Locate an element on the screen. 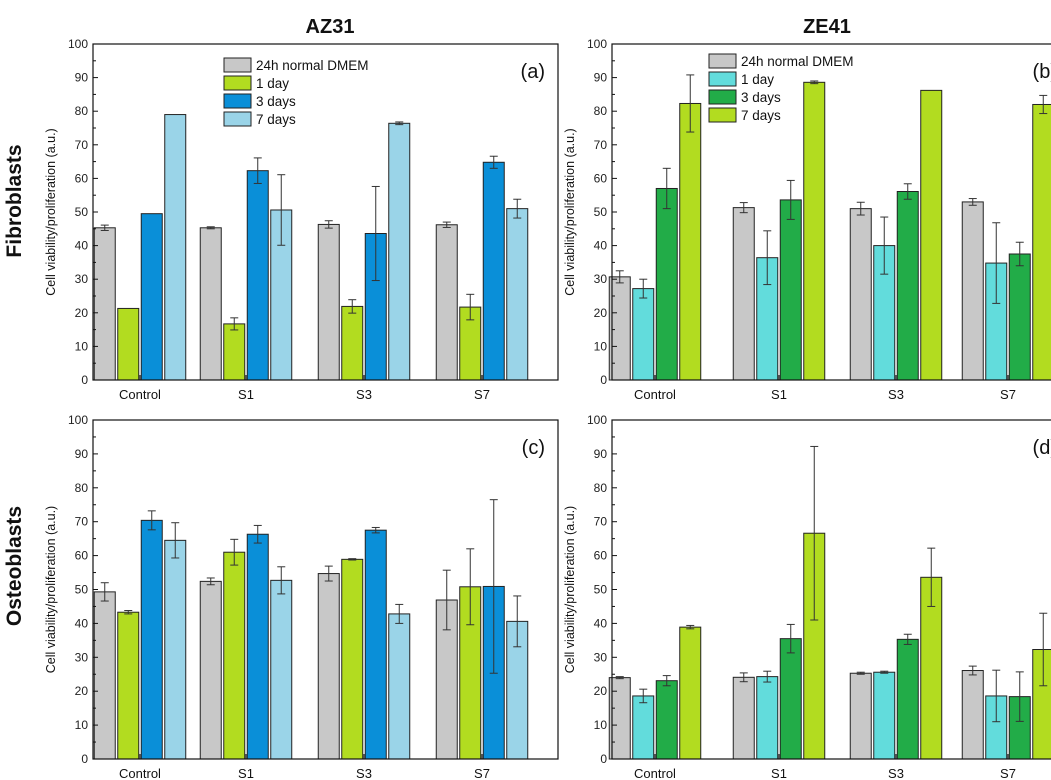  column-title-ze41: ZE41 is located at coordinates (827, 27).